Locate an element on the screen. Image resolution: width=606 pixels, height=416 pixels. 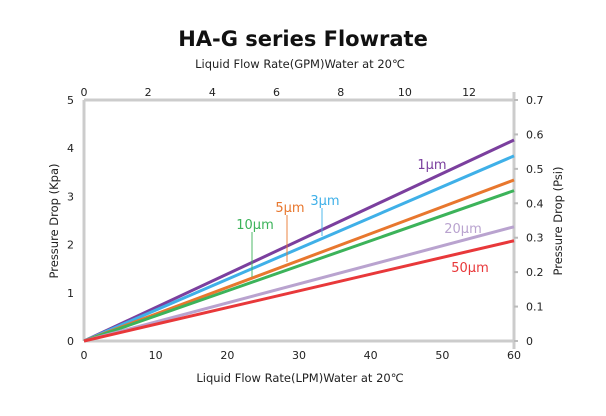
y2-tick-label: 0 is located at coordinates (529, 341).